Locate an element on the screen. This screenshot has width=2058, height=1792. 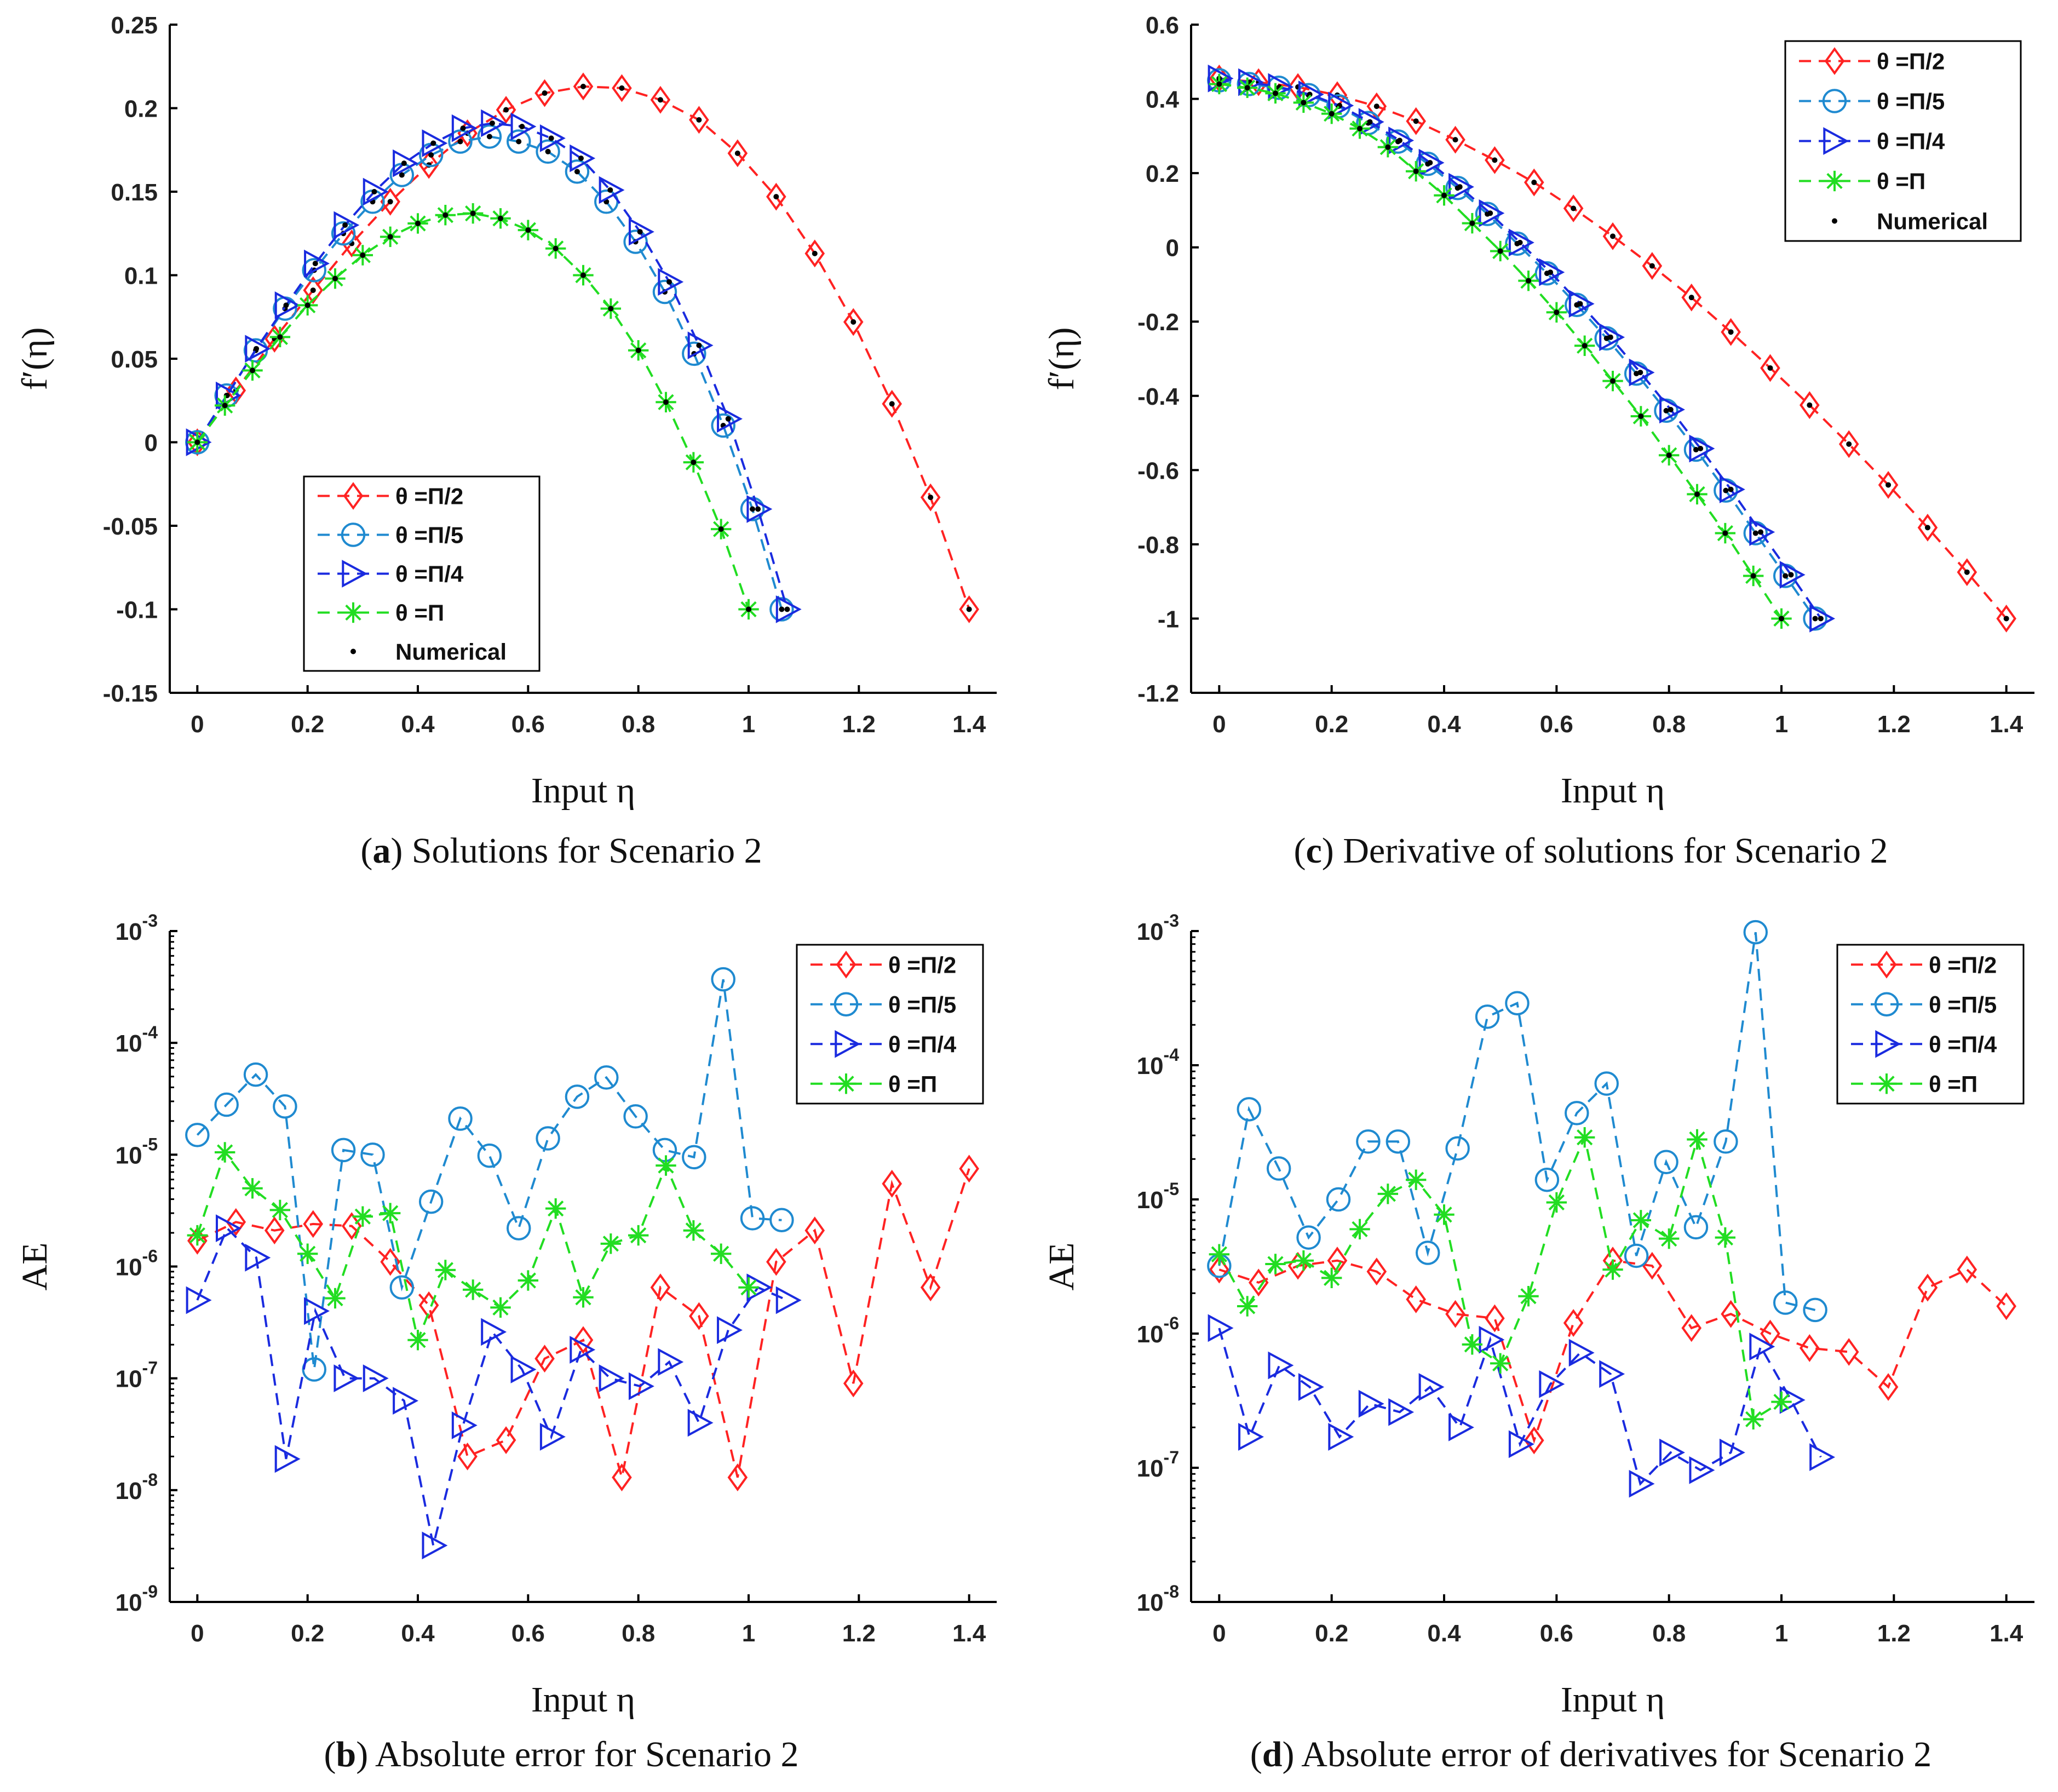
x-tick-label: 0.2 is located at coordinates (1331, 724).